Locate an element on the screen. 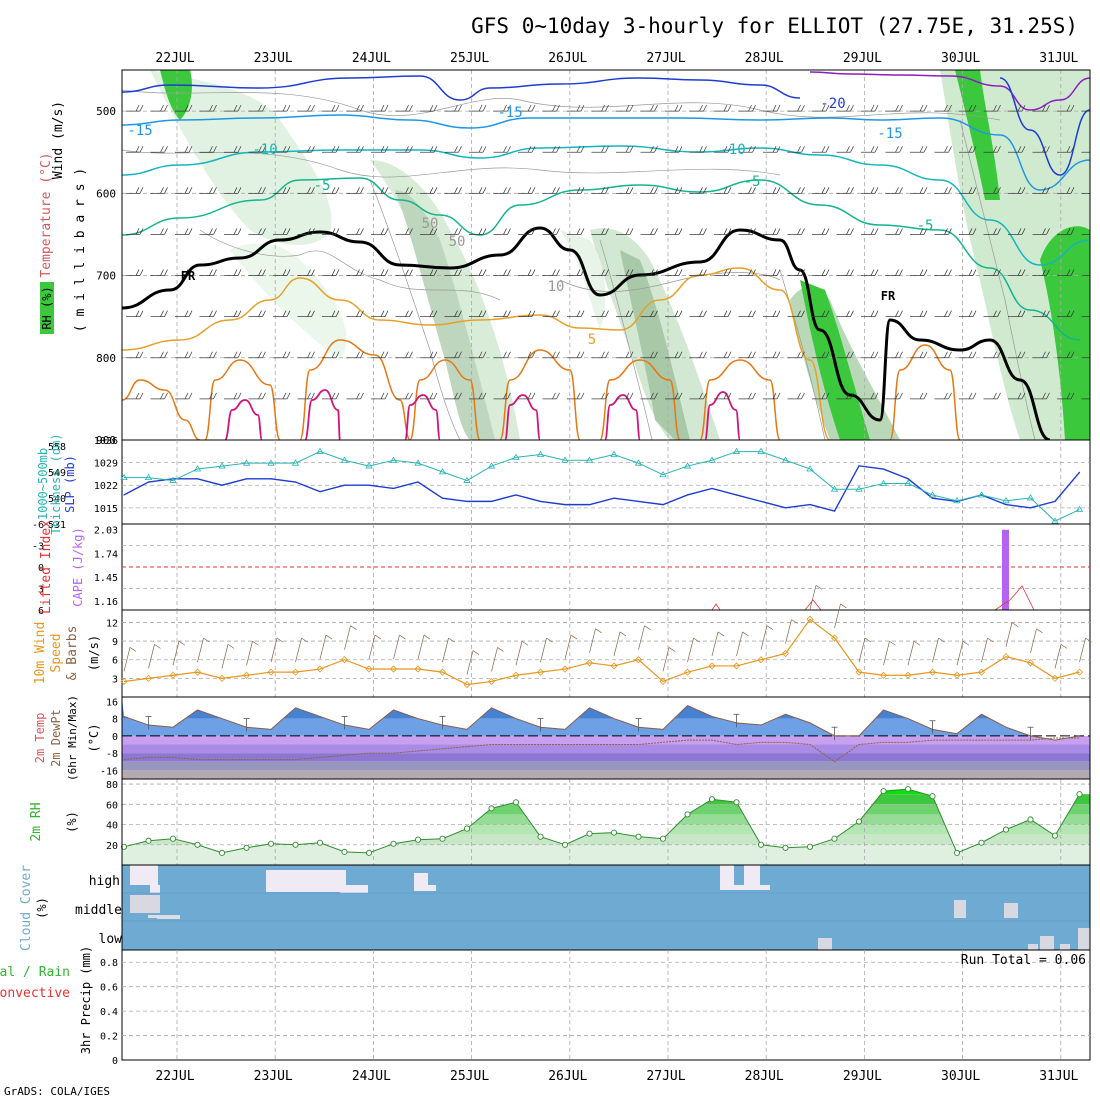  bottom-date-label: 30JUL is located at coordinates (960, 1076).